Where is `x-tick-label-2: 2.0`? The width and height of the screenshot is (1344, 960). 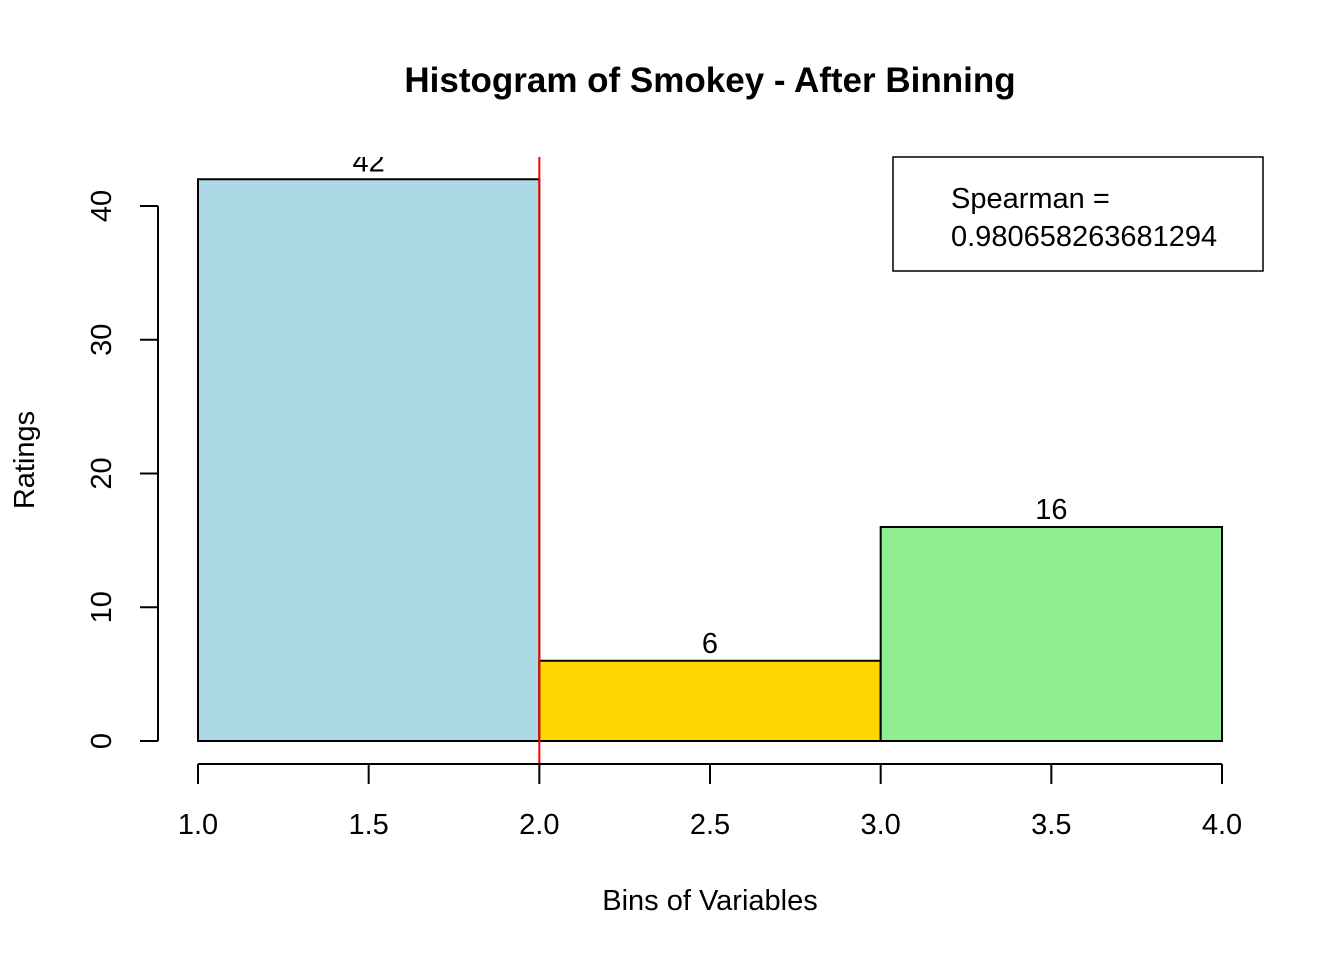
x-tick-label-2: 2.0 is located at coordinates (539, 825).